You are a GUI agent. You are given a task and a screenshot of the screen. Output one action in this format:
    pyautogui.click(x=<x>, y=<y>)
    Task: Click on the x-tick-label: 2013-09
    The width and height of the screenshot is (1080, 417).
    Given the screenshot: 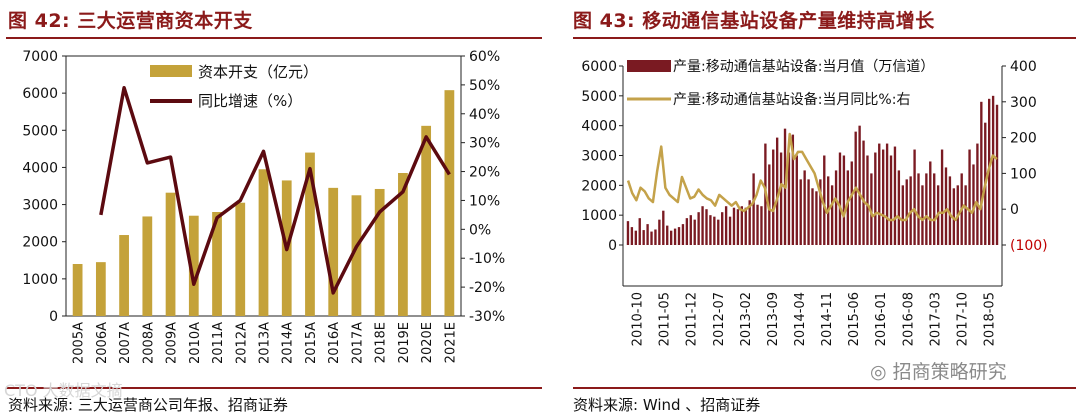 What is the action you would take?
    pyautogui.click(x=773, y=319)
    